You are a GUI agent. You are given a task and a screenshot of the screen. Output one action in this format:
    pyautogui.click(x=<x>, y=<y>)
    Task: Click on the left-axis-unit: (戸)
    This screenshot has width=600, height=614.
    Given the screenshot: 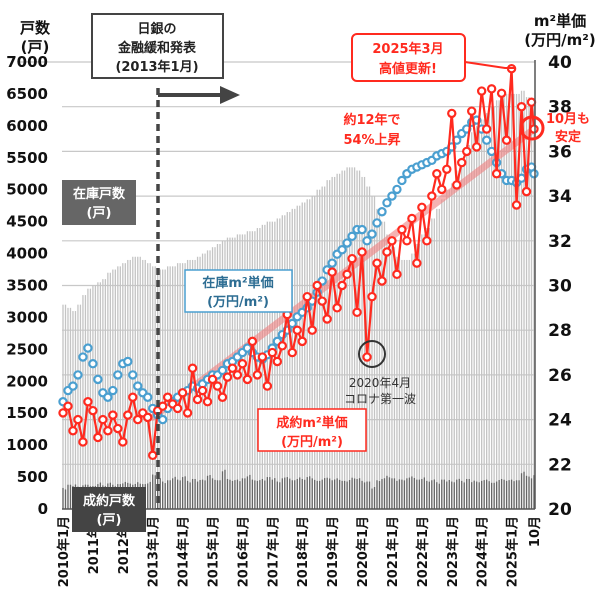 What is the action you would take?
    pyautogui.click(x=35, y=47)
    